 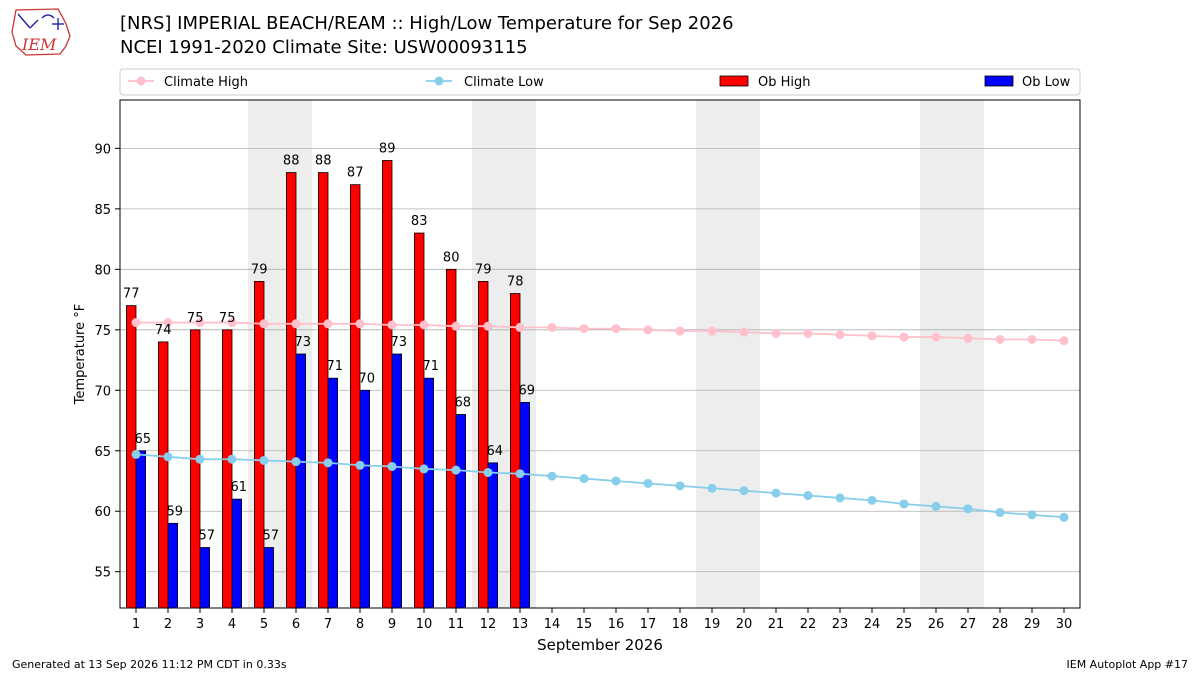 I want to click on ob-high-label: 87, so click(x=355, y=173).